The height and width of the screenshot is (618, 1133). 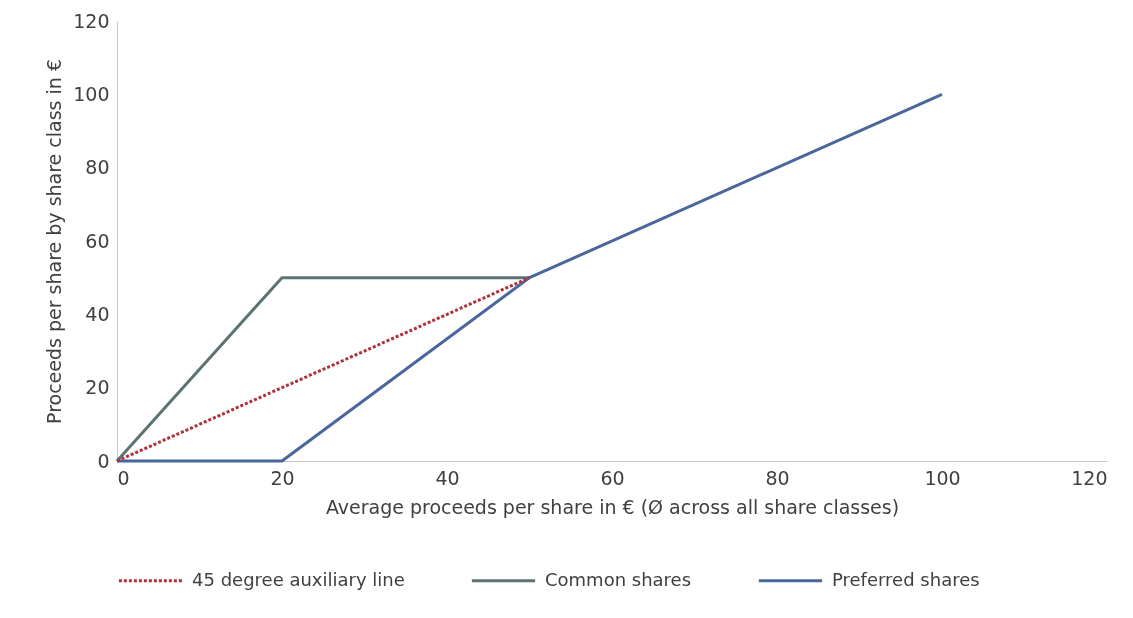 I want to click on y-tick-label: 100, so click(x=91, y=93).